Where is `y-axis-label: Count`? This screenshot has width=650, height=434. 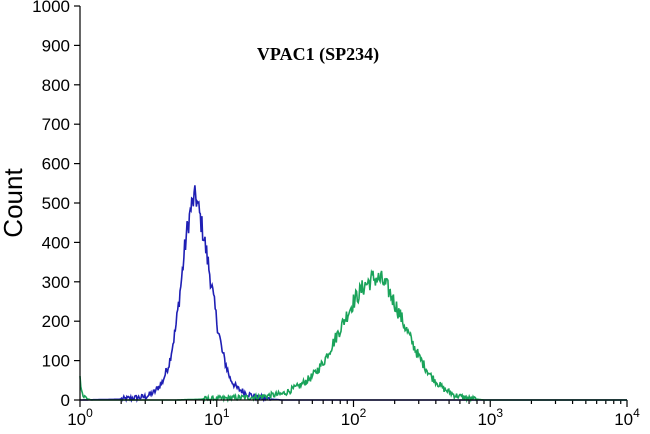 y-axis-label: Count is located at coordinates (14, 203).